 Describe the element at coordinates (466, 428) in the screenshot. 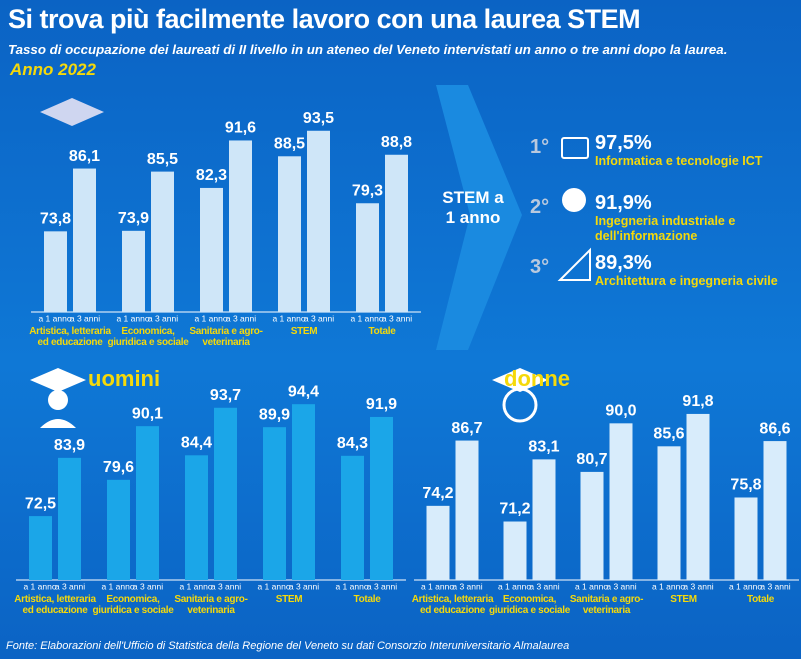

I see `value-label: 86,7` at that location.